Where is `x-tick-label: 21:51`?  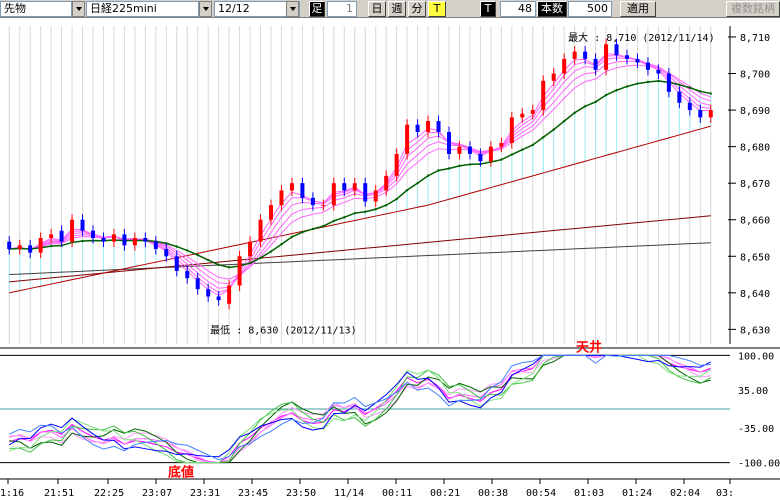
x-tick-label: 21:51 is located at coordinates (59, 493).